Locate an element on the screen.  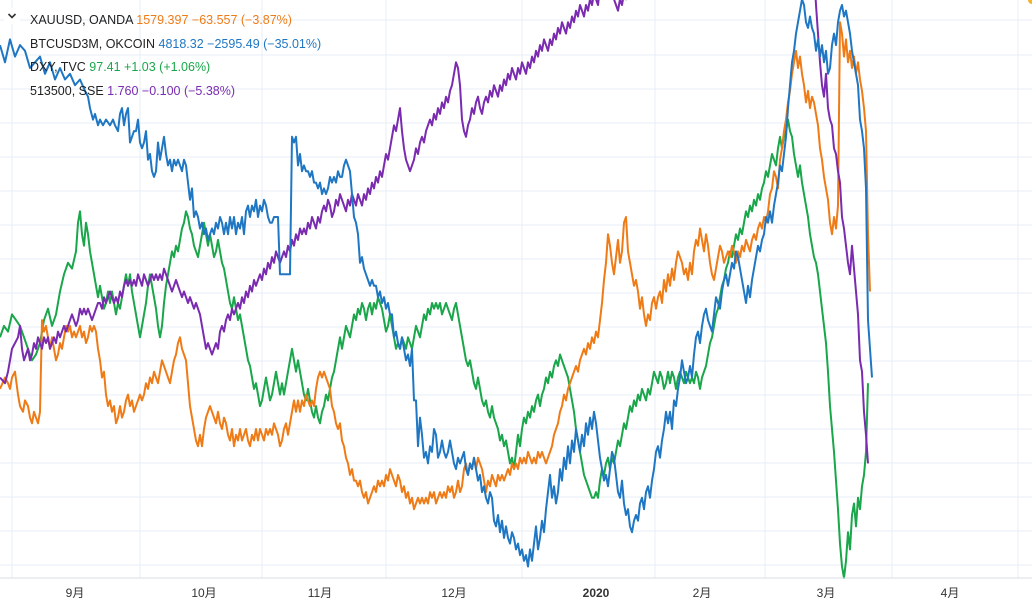
legend-row-dxy: DXY, TVC 97.41 +1.03 (+1.06%) is located at coordinates (120, 67).